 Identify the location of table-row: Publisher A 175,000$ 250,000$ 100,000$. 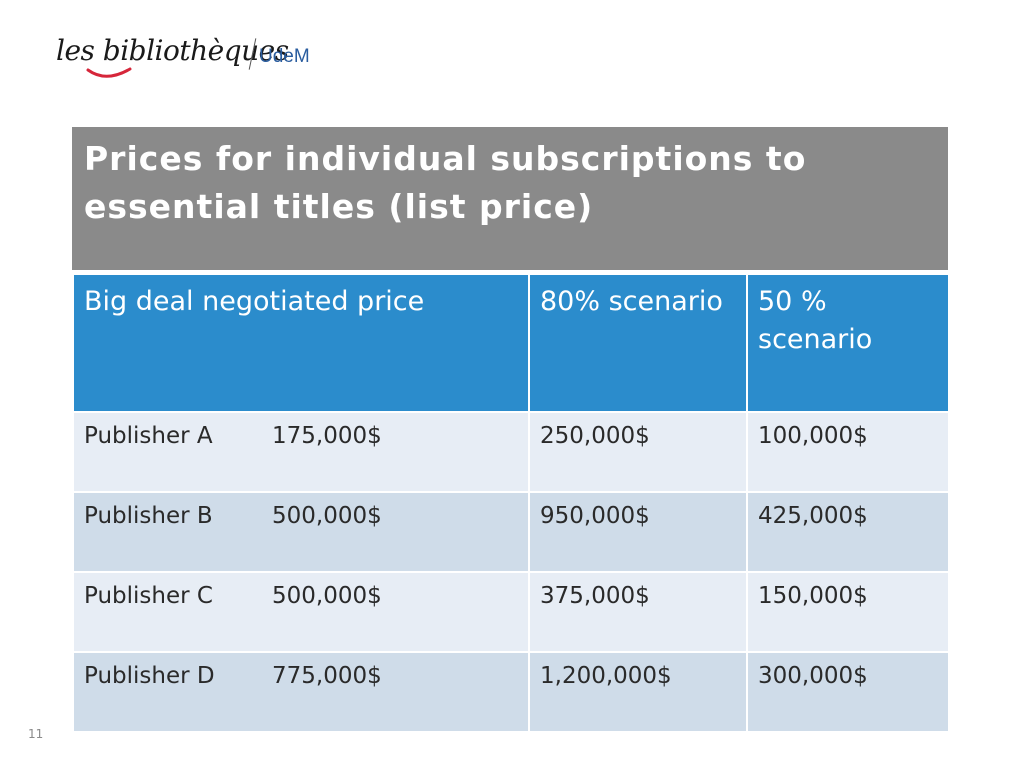
(511, 452).